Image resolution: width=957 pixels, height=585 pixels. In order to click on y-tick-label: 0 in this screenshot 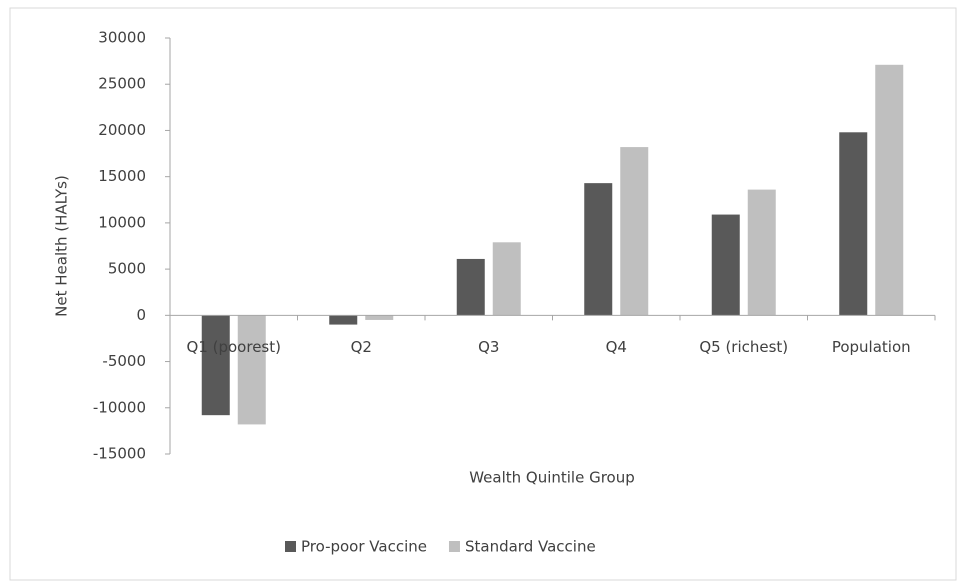, I will do `click(141, 315)`.